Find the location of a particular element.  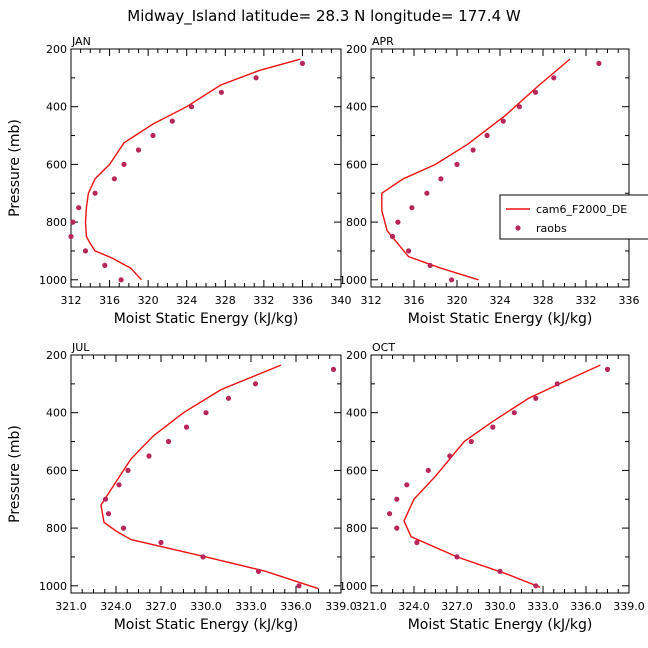

legend-entry-raobs: raobs is located at coordinates (551, 228).